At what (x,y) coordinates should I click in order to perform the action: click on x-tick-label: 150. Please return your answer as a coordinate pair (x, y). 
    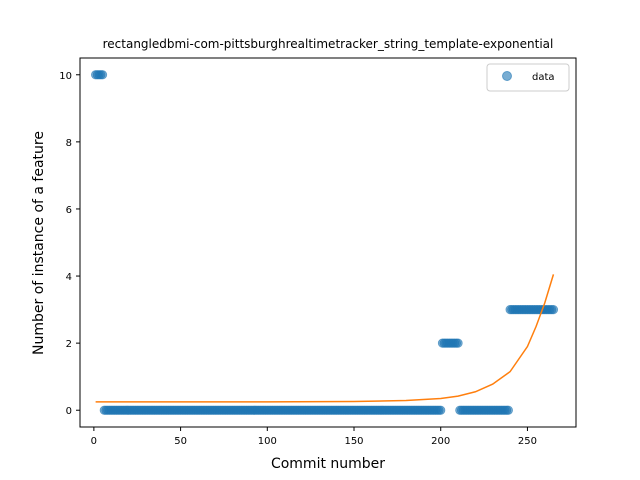
    Looking at the image, I should click on (353, 441).